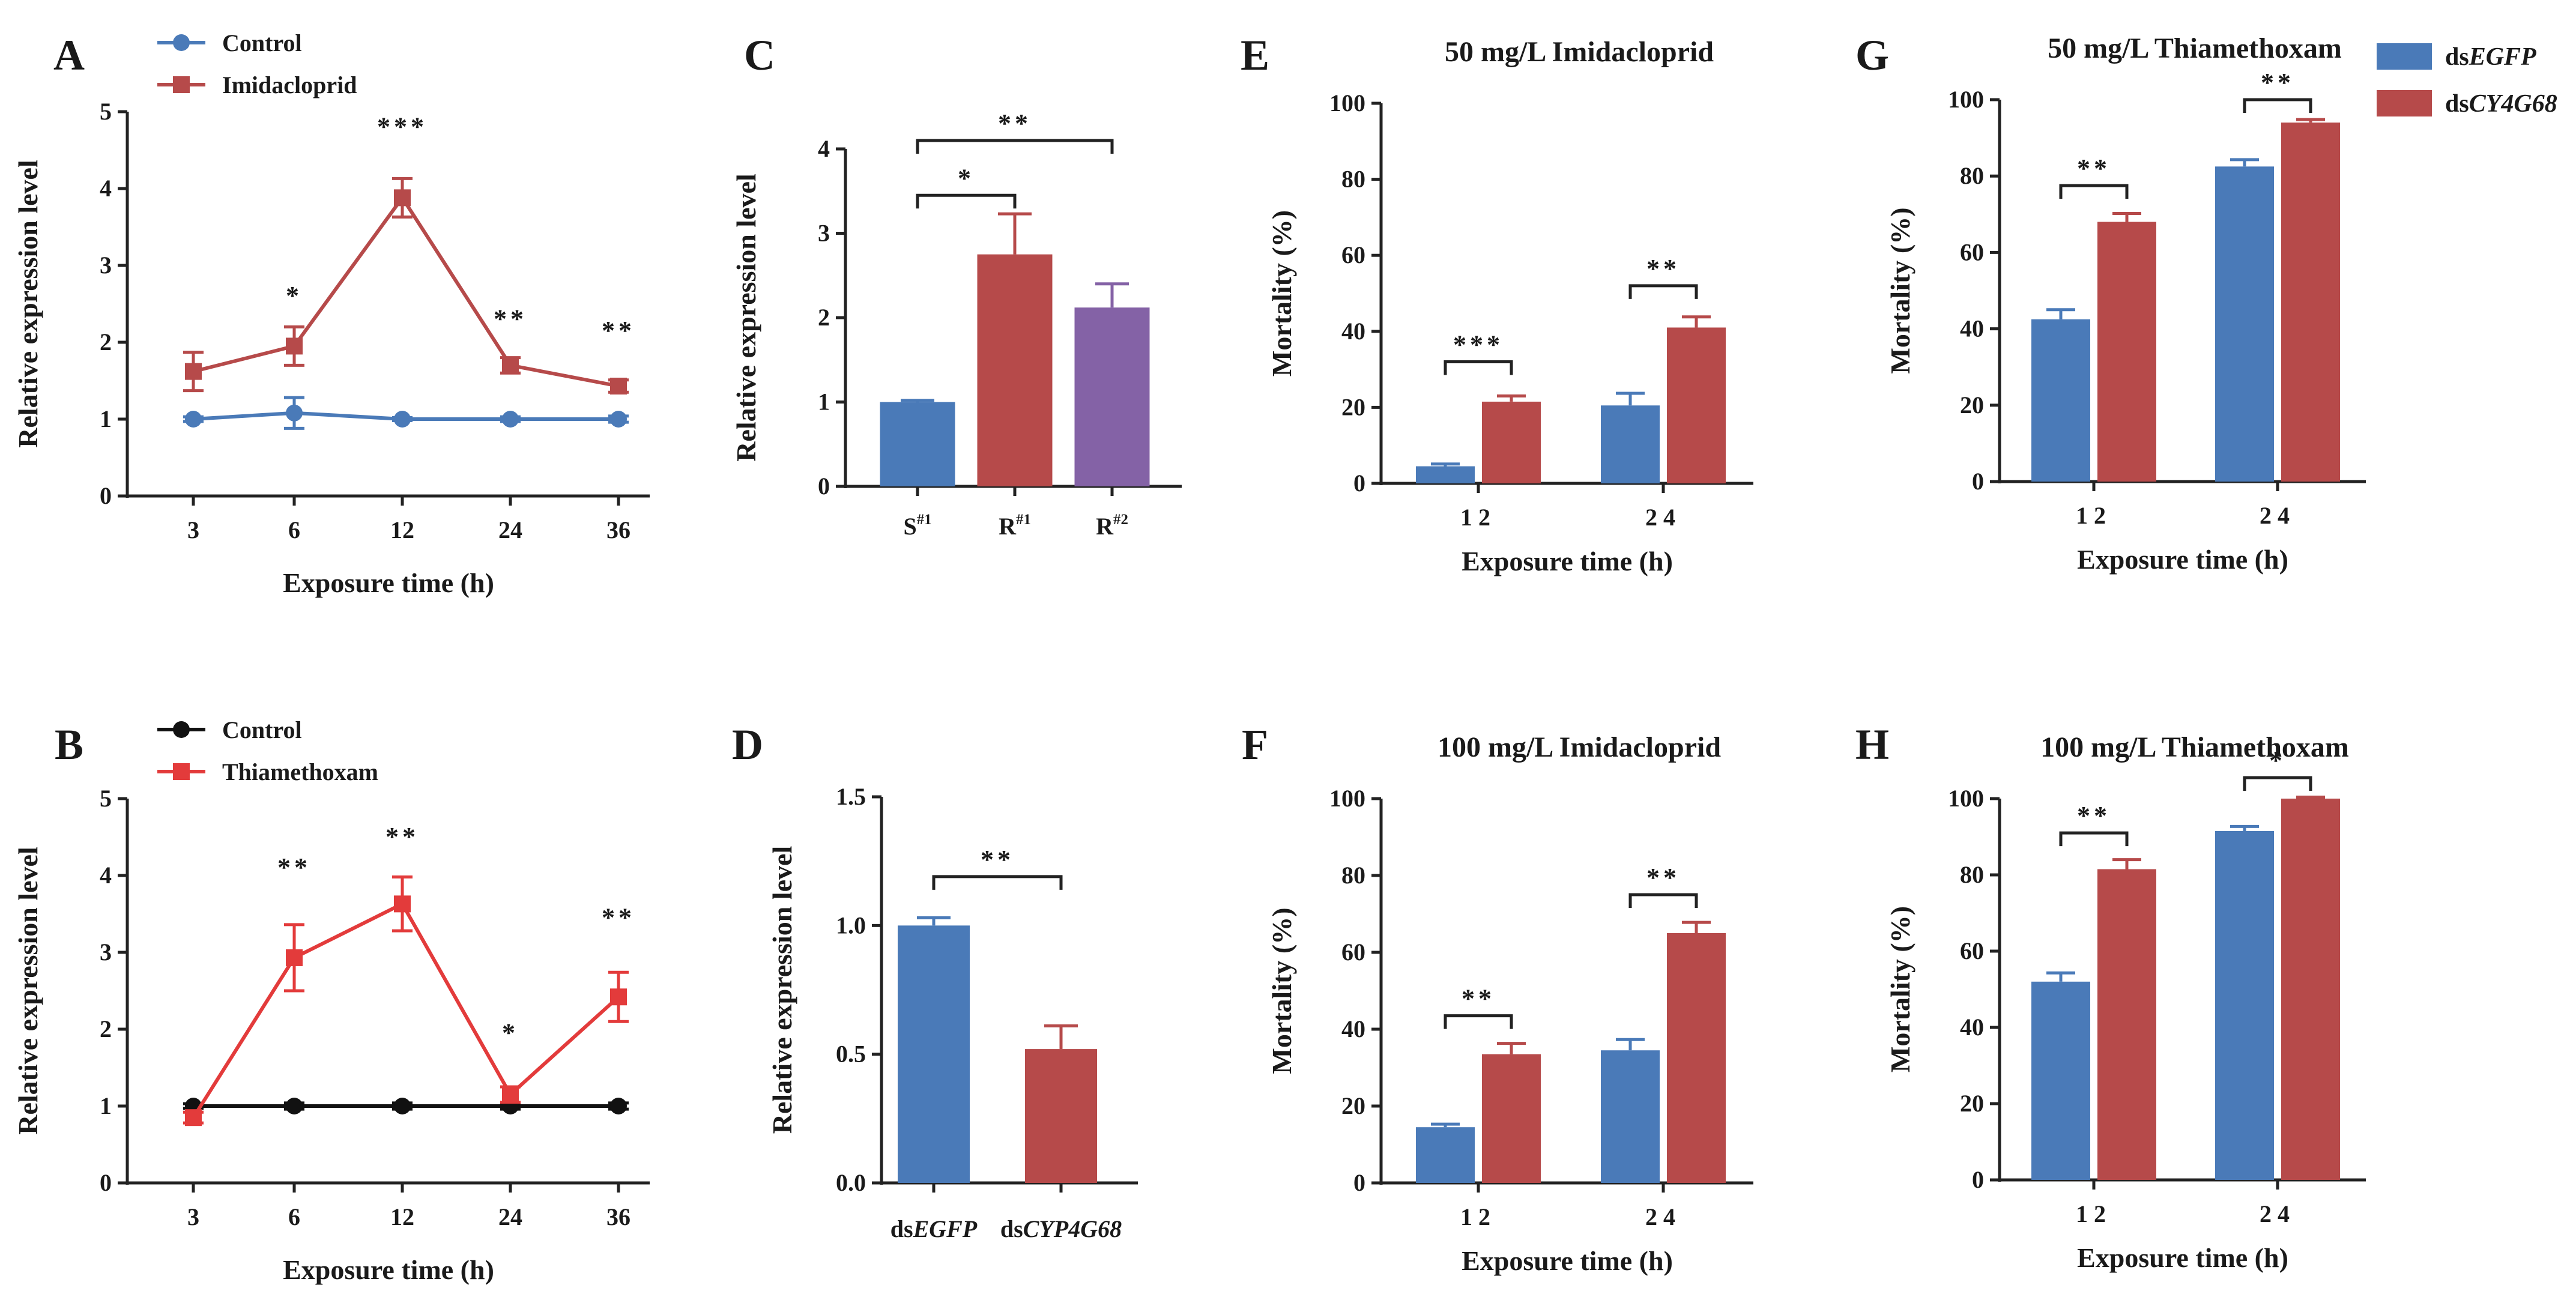 The width and height of the screenshot is (2576, 1294). Describe the element at coordinates (1120, 520) in the screenshot. I see `x-tick-label-sup: #2` at that location.